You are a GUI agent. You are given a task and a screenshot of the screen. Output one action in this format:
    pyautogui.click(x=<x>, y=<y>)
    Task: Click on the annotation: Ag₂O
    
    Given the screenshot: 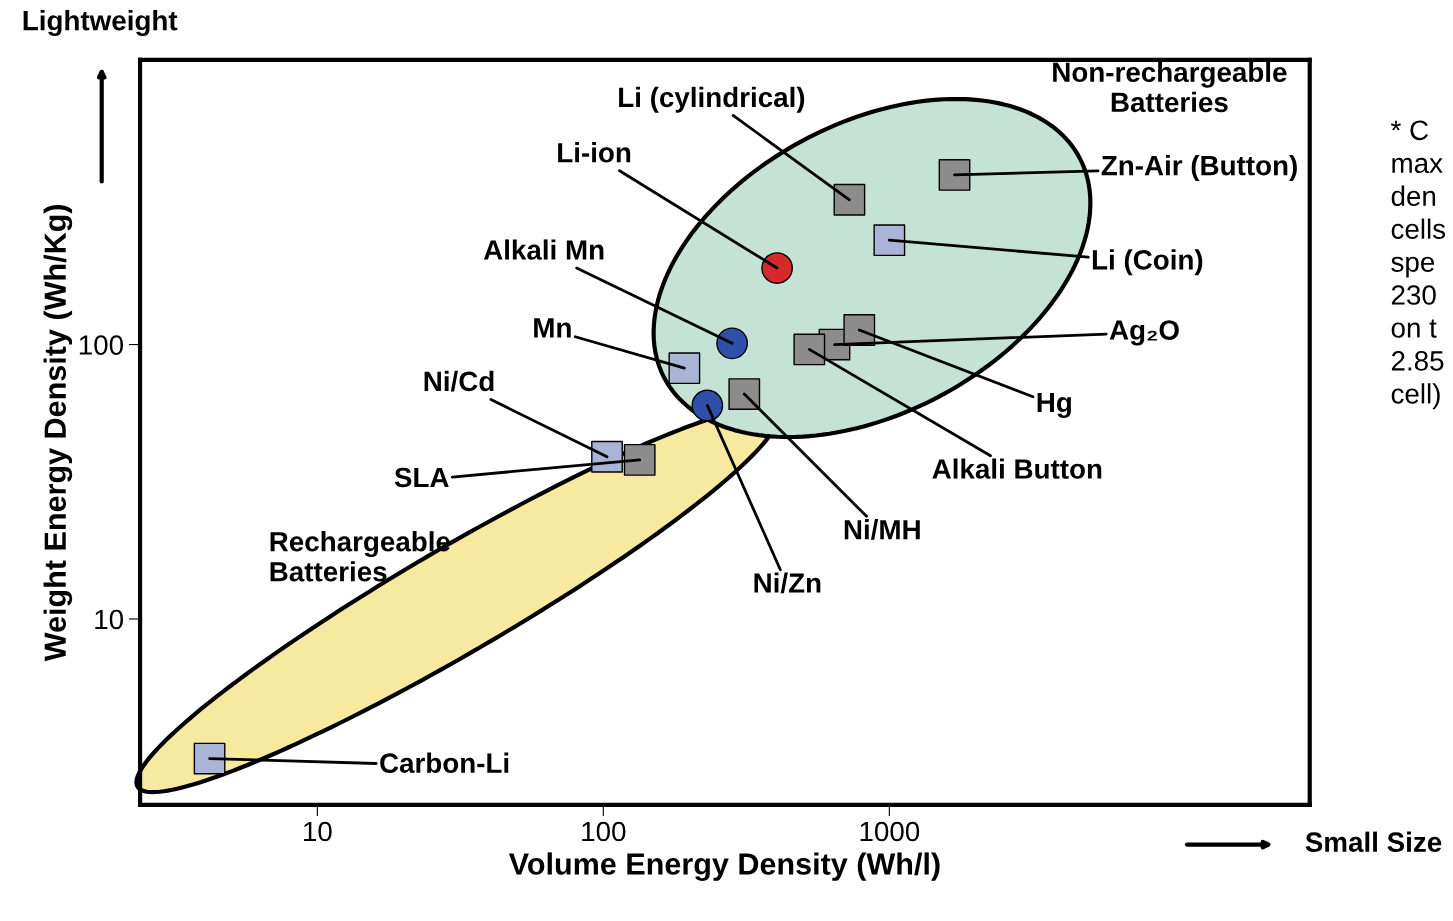 What is the action you would take?
    pyautogui.click(x=1144, y=333)
    